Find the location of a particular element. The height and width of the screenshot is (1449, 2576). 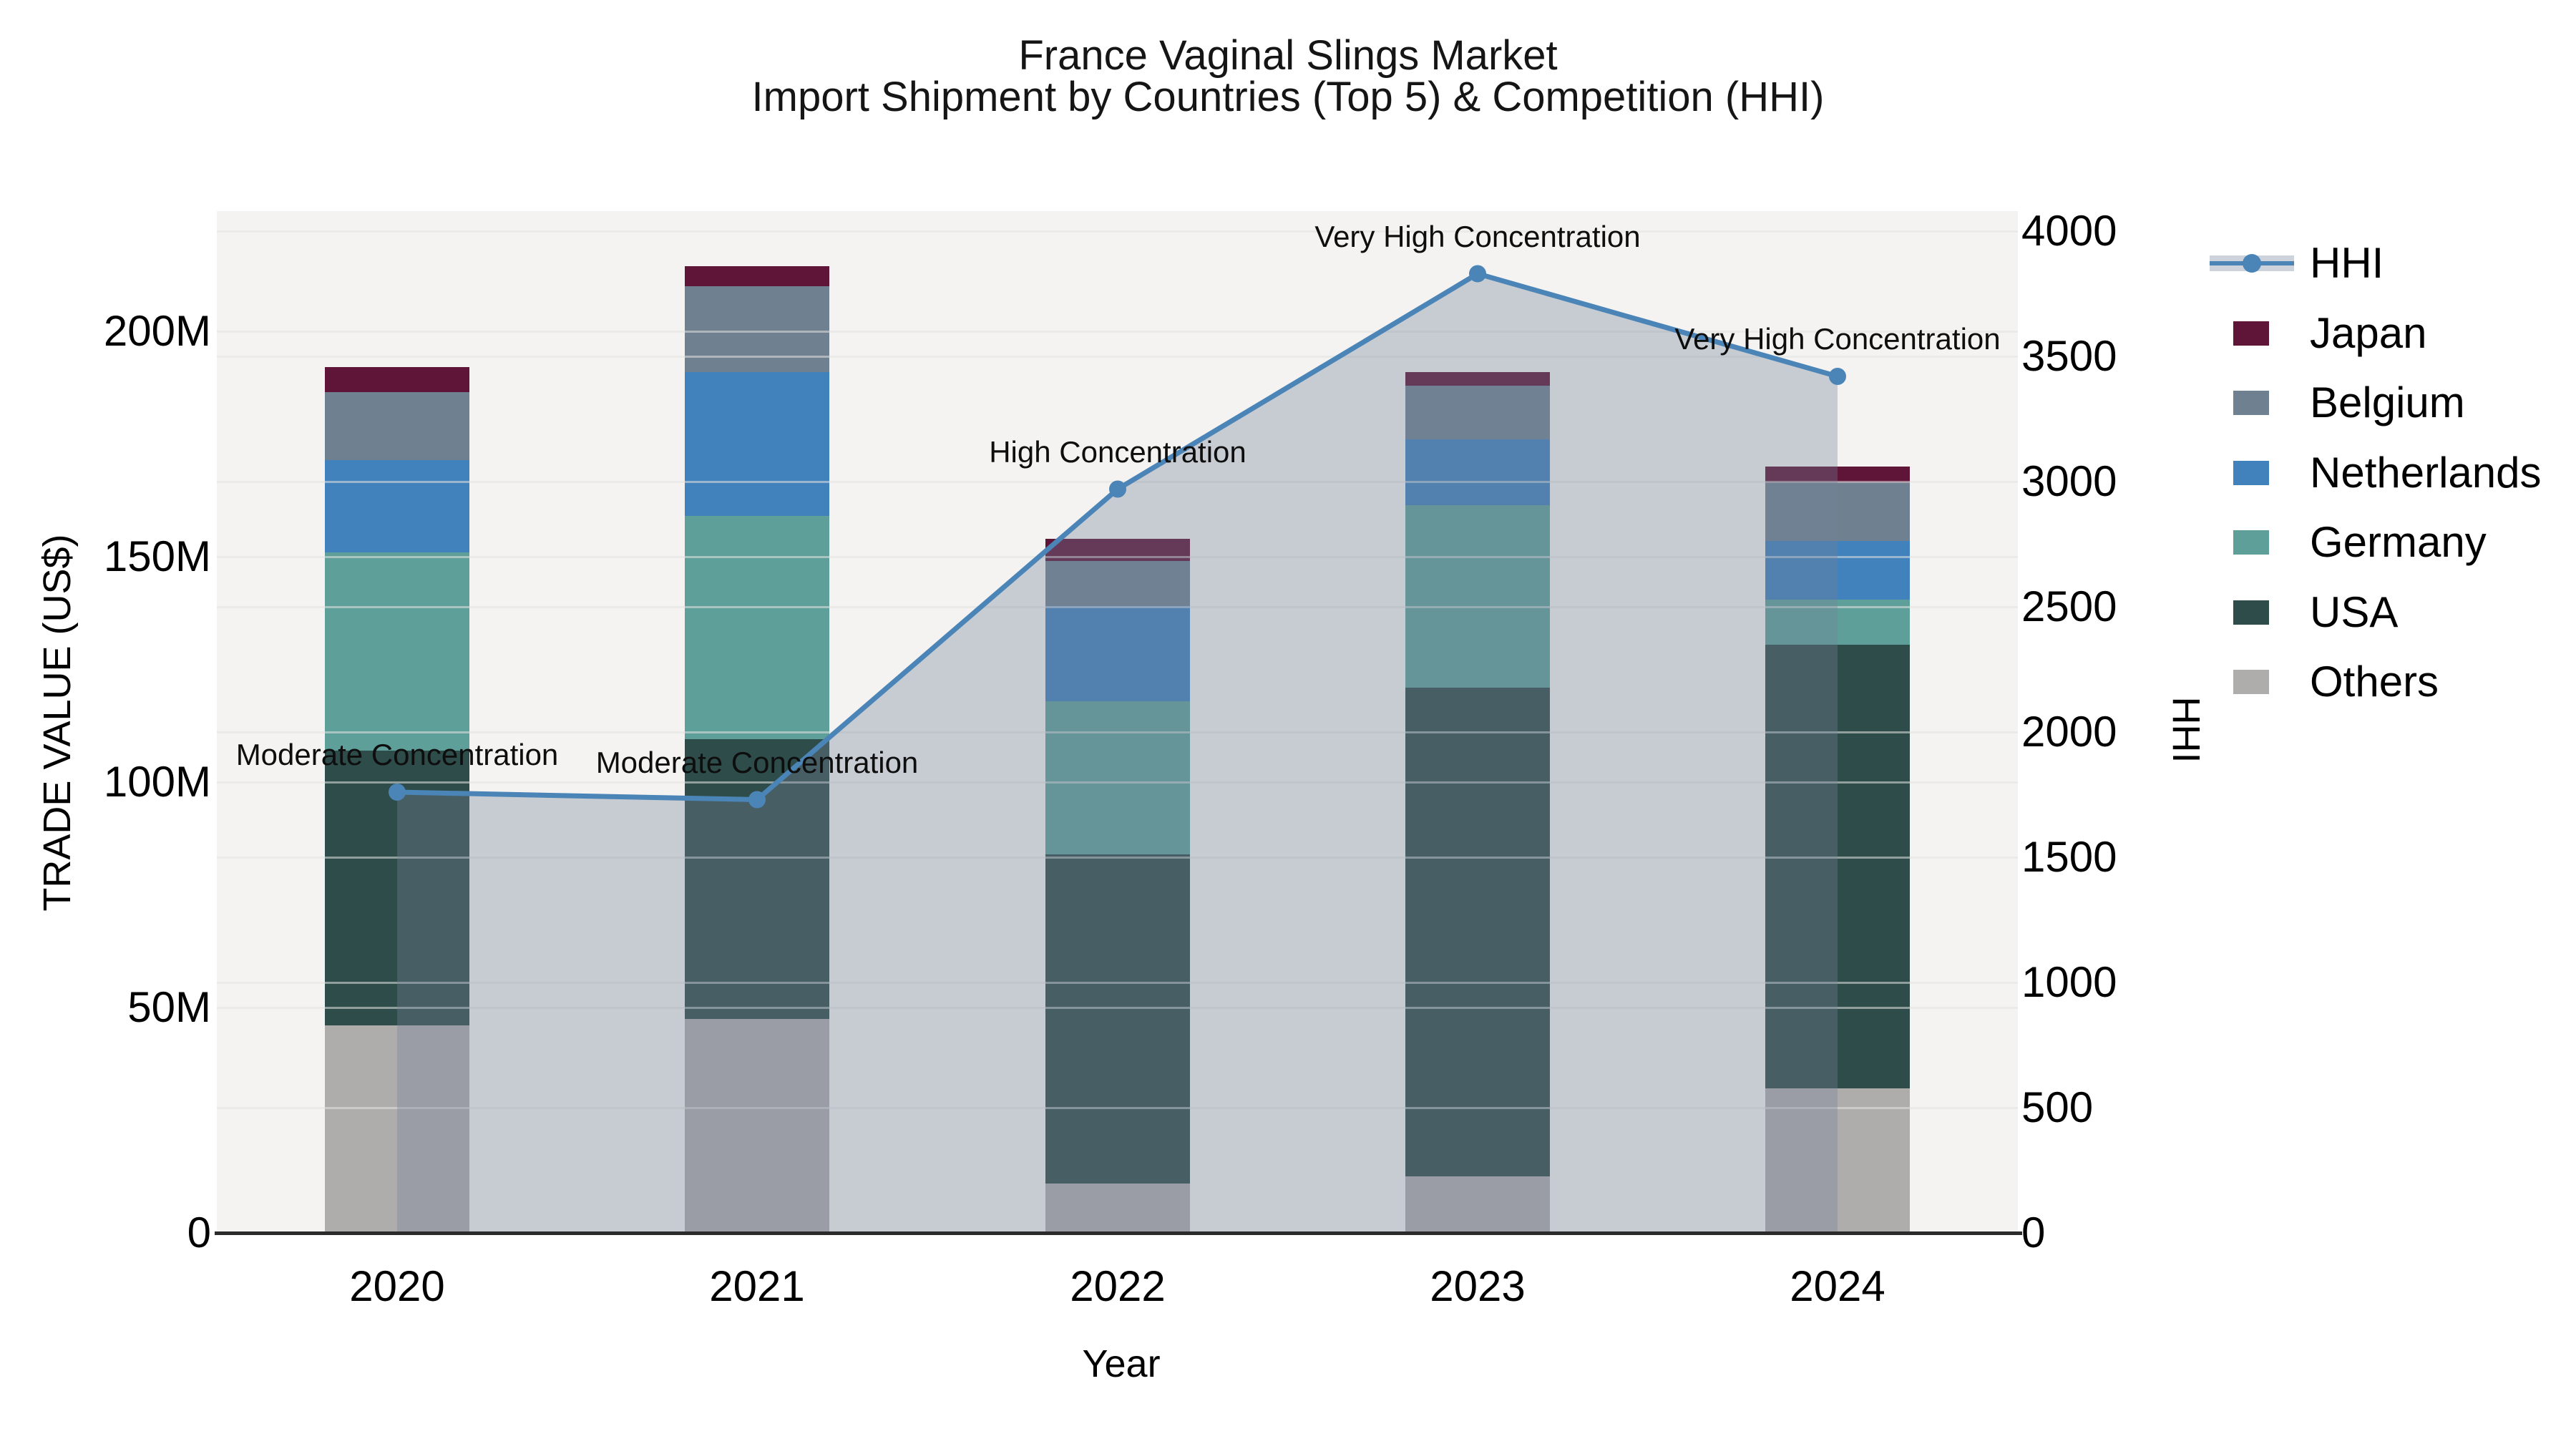

gridline-left-150M is located at coordinates (1117, 557).